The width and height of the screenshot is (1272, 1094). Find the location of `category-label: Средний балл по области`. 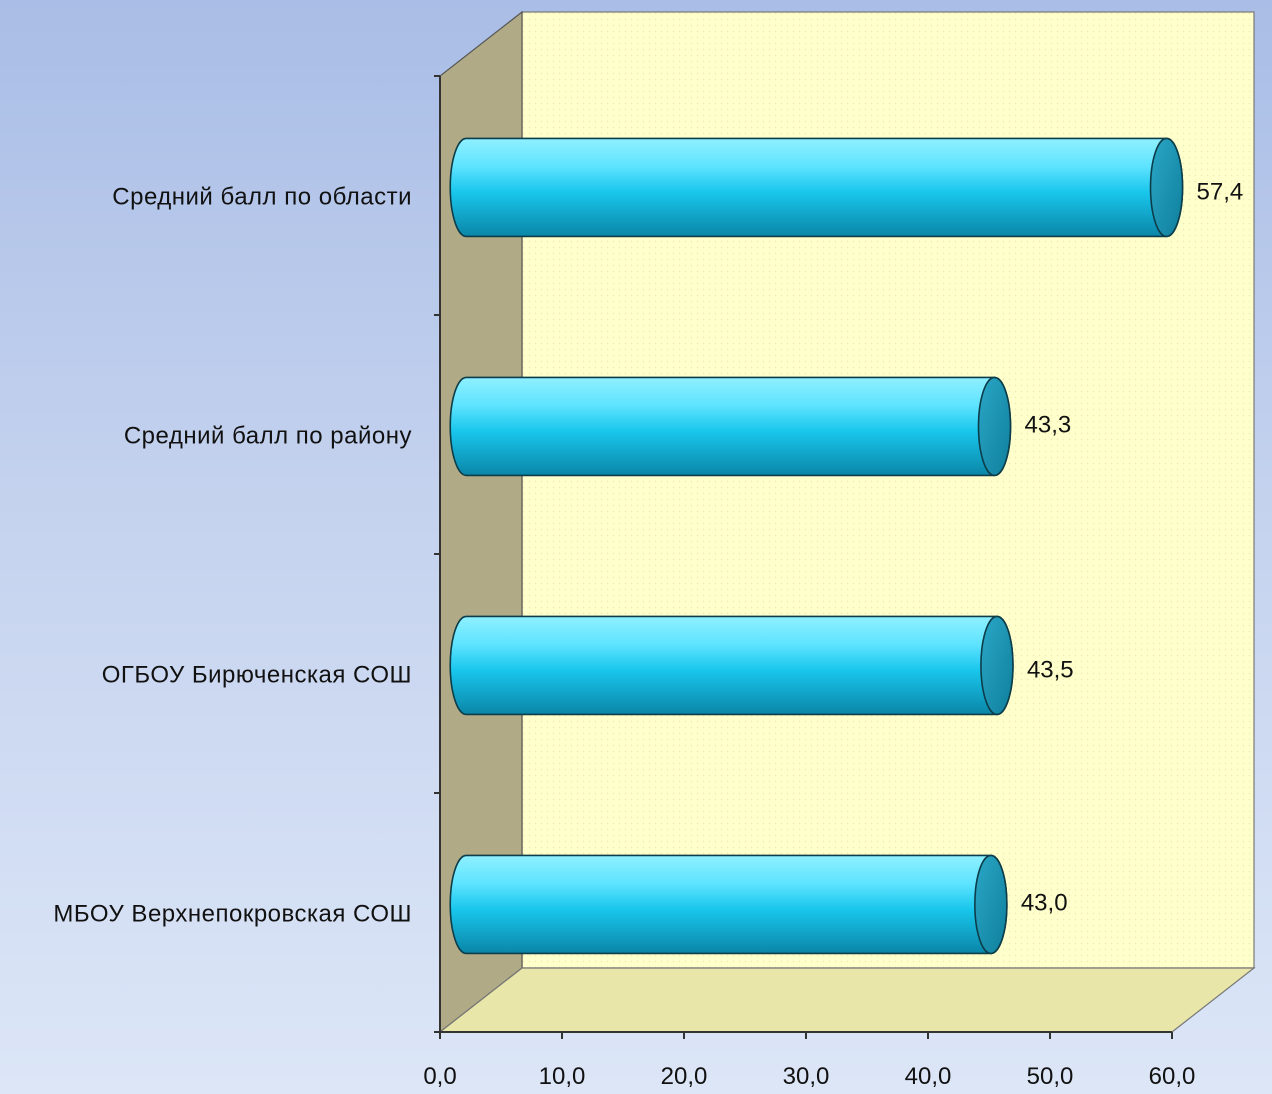

category-label: Средний балл по области is located at coordinates (262, 197).